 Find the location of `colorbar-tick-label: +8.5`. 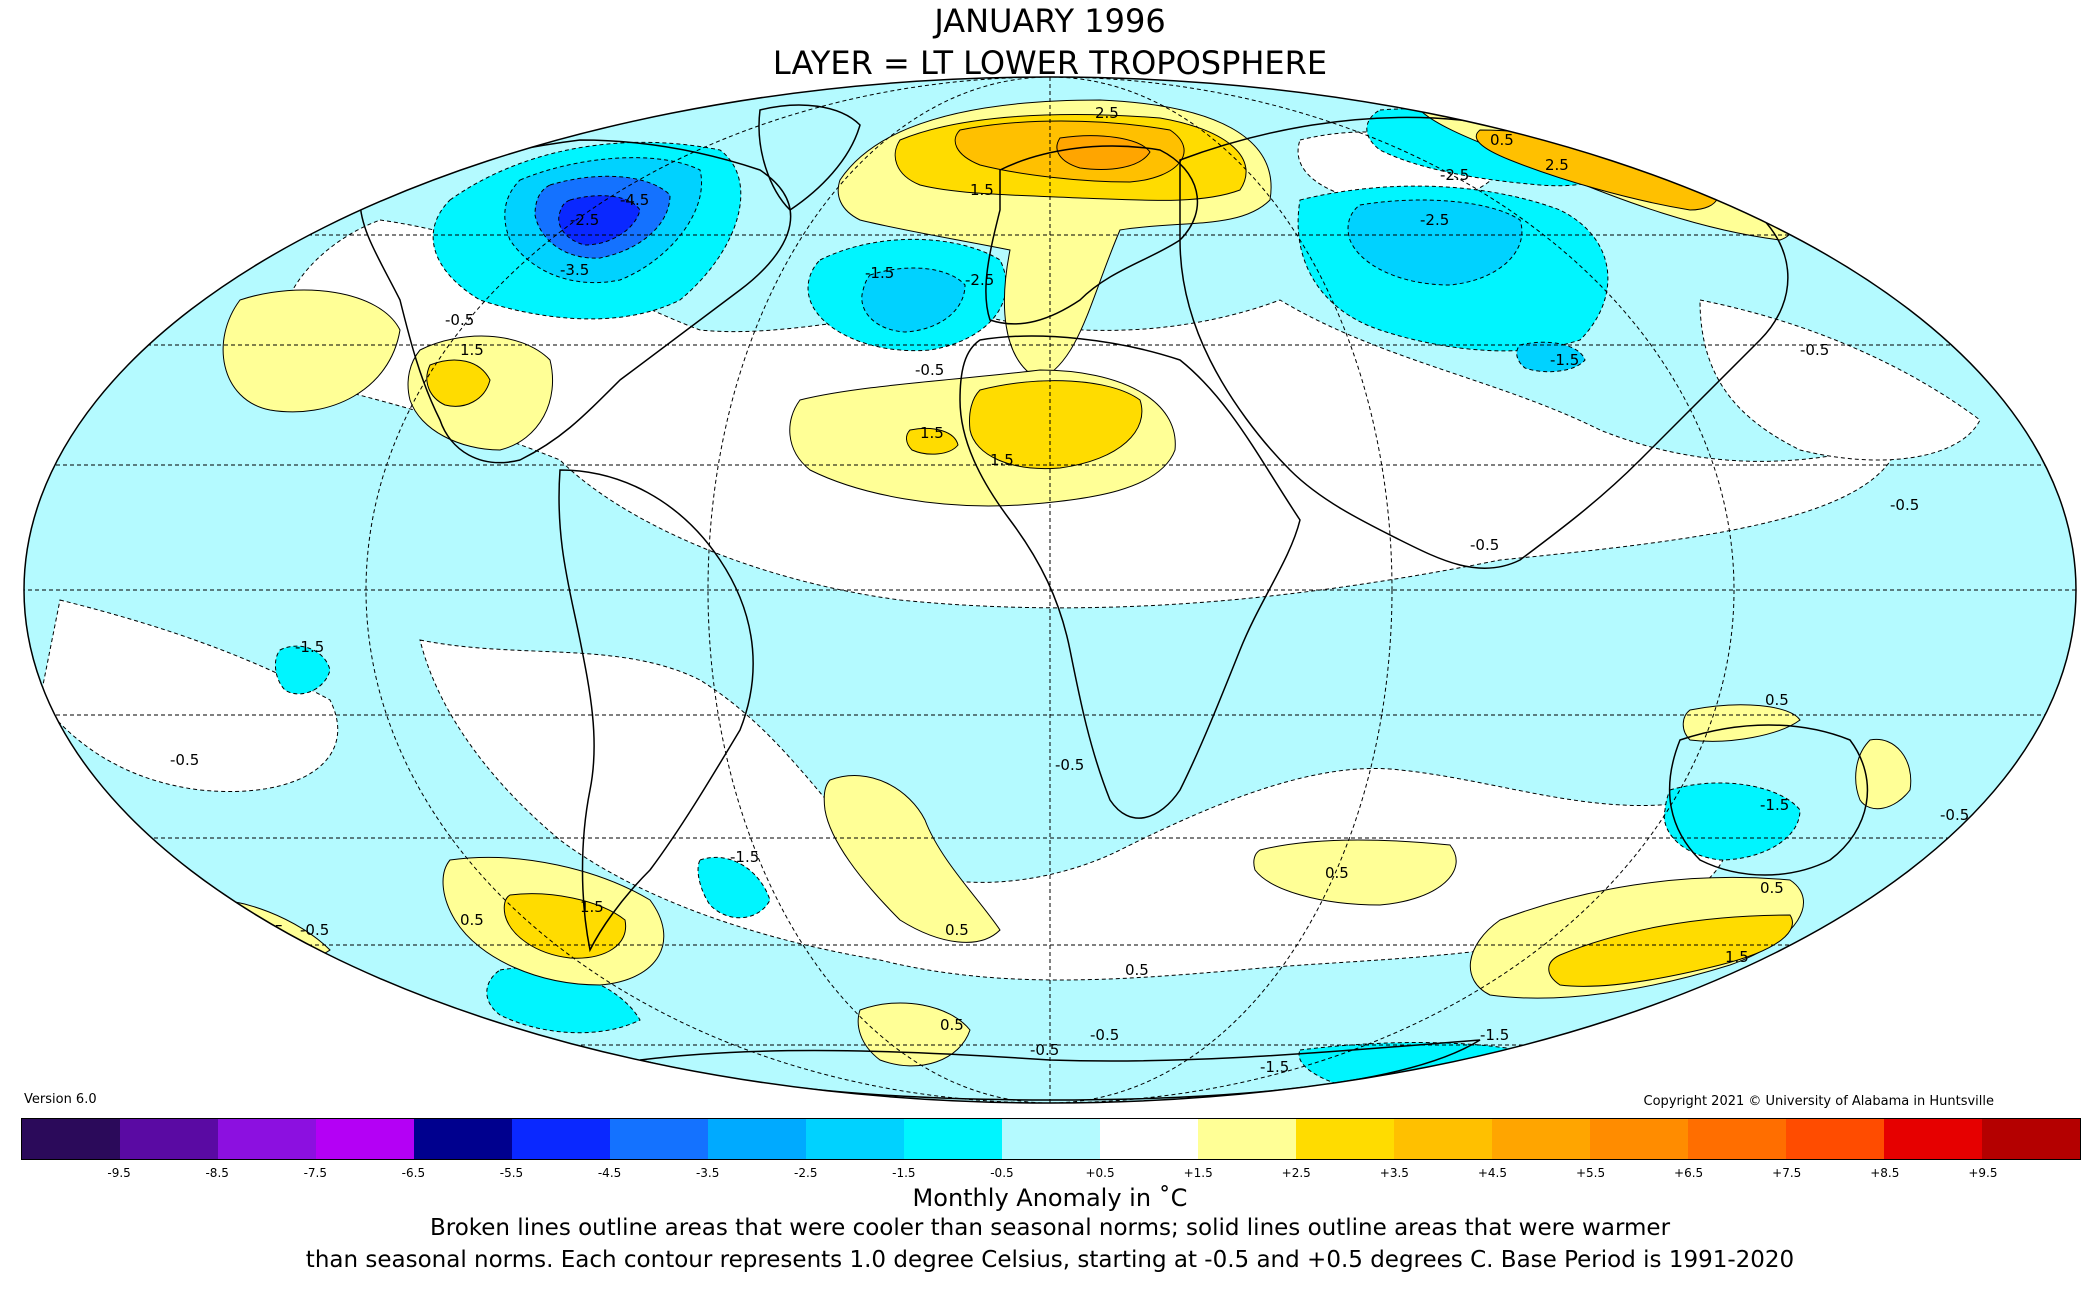

colorbar-tick-label: +8.5 is located at coordinates (1885, 1173).